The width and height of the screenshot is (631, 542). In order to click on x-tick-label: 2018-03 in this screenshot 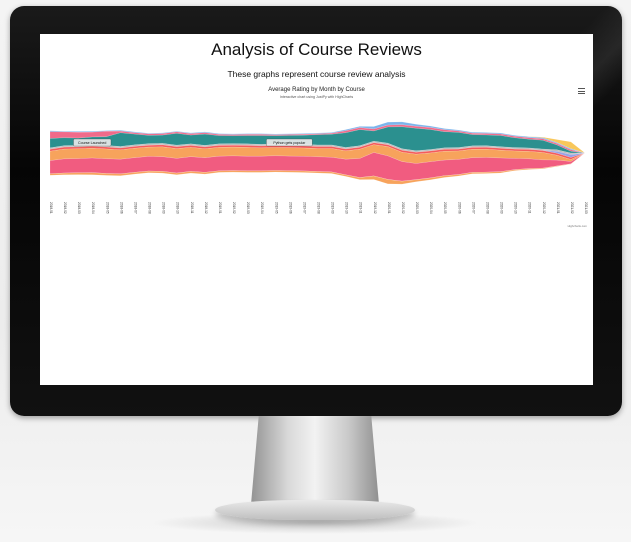, I will do `click(79, 208)`.